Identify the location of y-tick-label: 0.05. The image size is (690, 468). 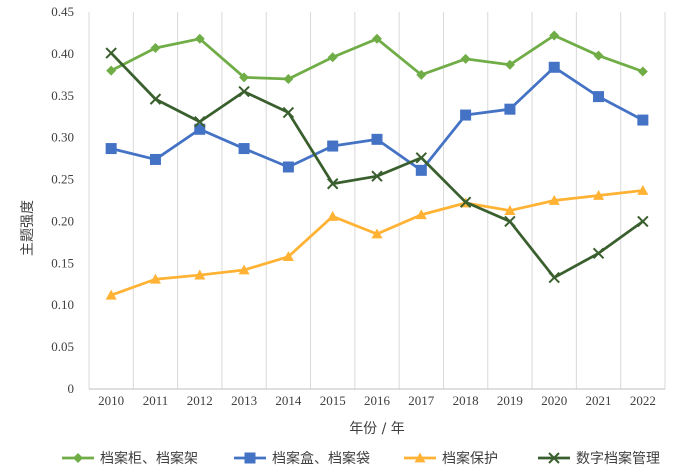
(62, 346).